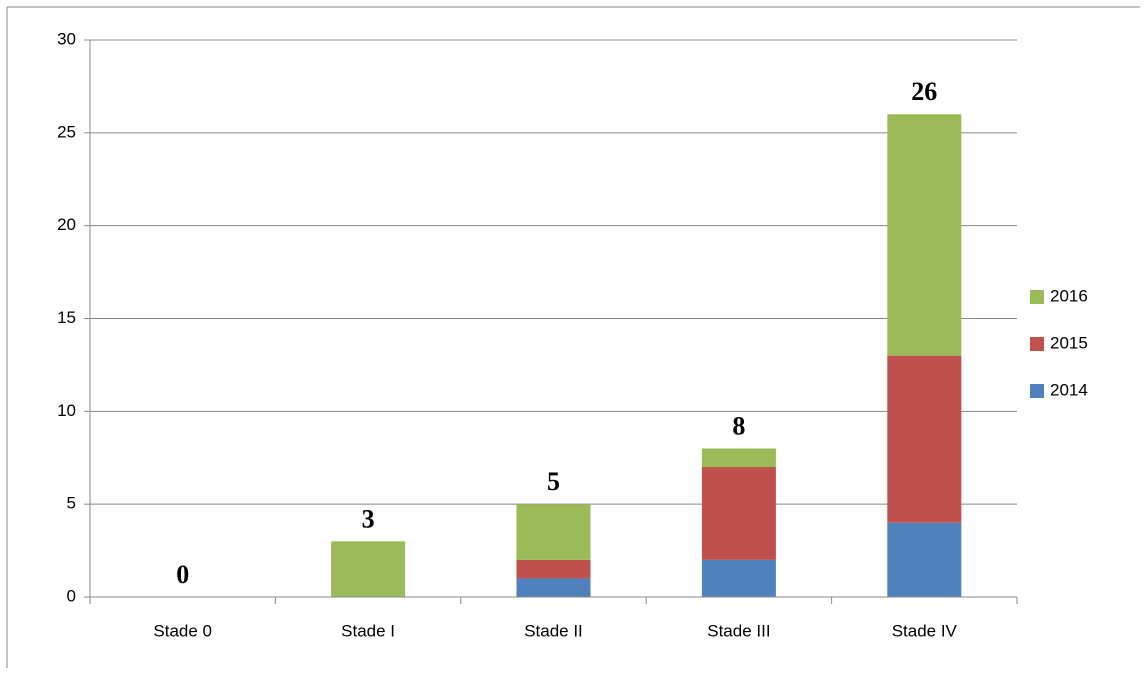 The width and height of the screenshot is (1147, 675). I want to click on total-label: 3, so click(368, 518).